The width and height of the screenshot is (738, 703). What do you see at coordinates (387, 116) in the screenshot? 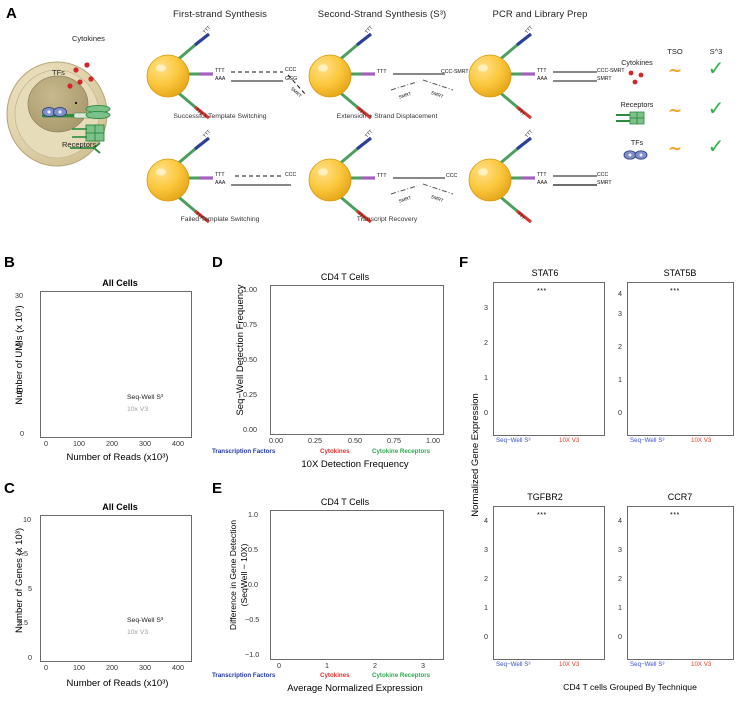
I see `caption-extension-strand-displacement: Extension + Strand Displacement` at bounding box center [387, 116].